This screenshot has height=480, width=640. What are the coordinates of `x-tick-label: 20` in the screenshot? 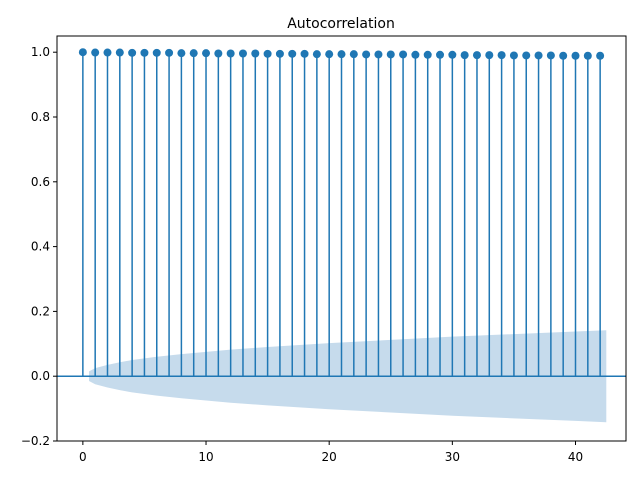 It's located at (329, 457).